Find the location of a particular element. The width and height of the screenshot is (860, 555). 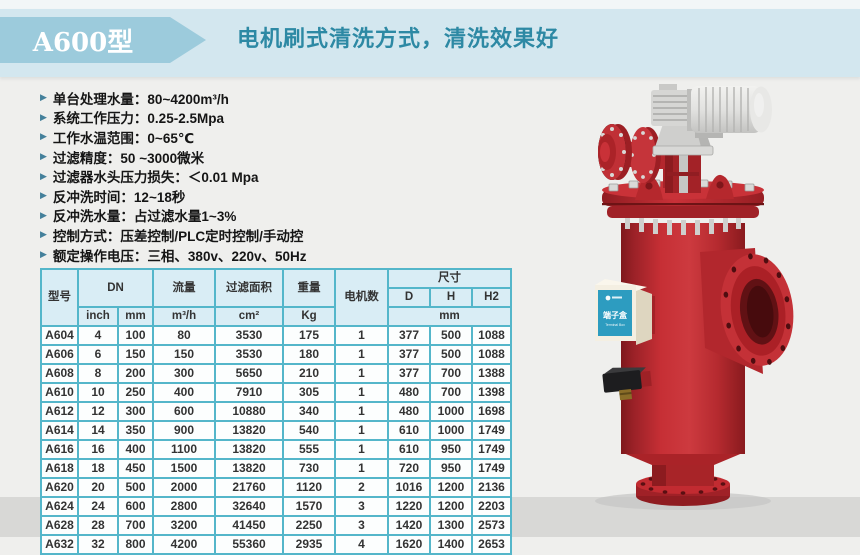

table-cell: 14 is located at coordinates (98, 430).